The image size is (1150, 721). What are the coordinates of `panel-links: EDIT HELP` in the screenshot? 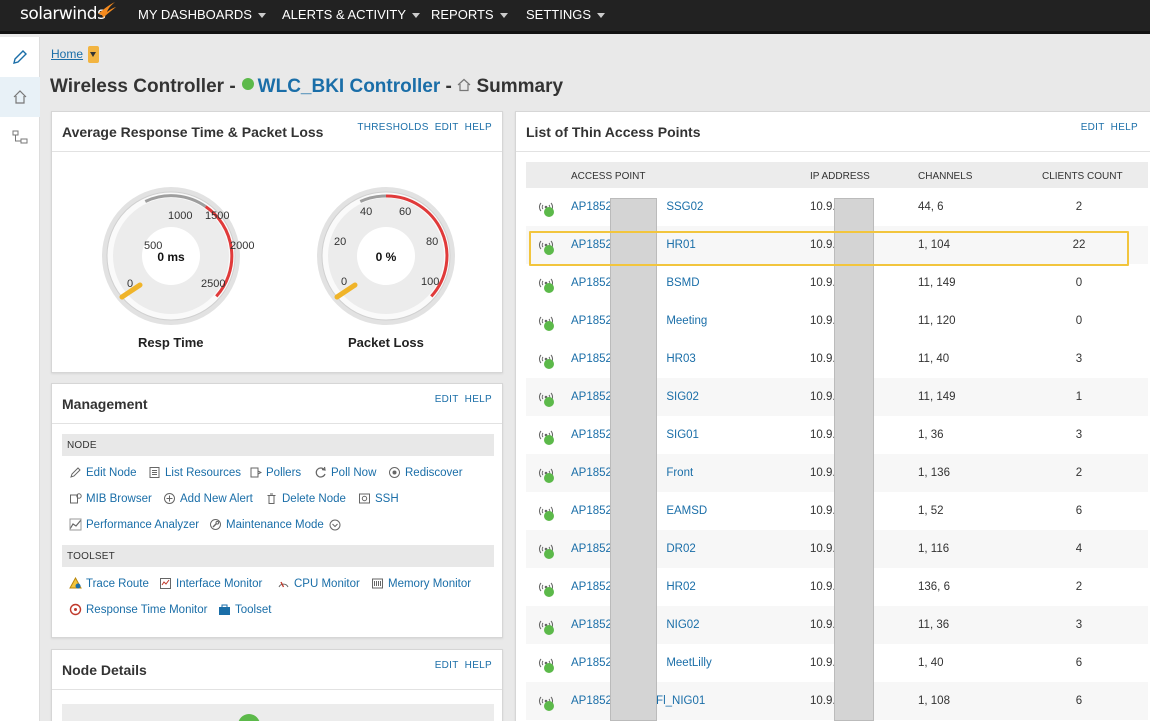 It's located at (460, 665).